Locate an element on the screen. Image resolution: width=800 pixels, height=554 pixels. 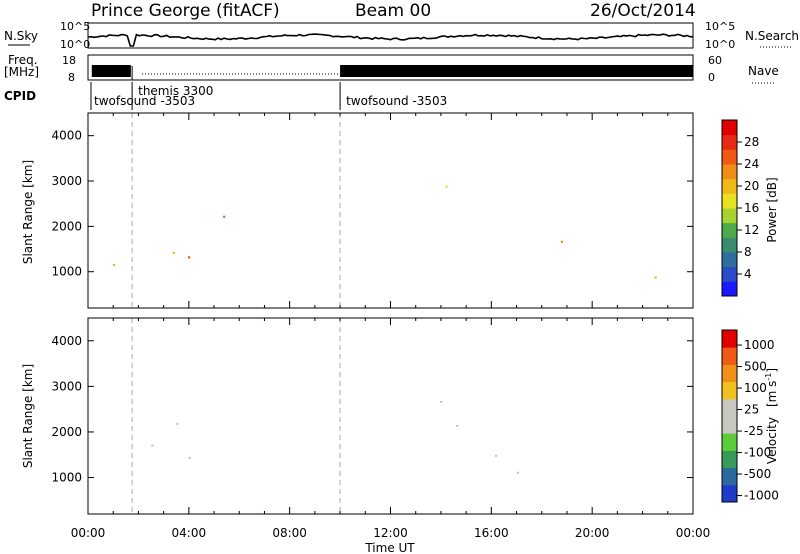
nsearch-tick-bot: 10^0 is located at coordinates (720, 44).